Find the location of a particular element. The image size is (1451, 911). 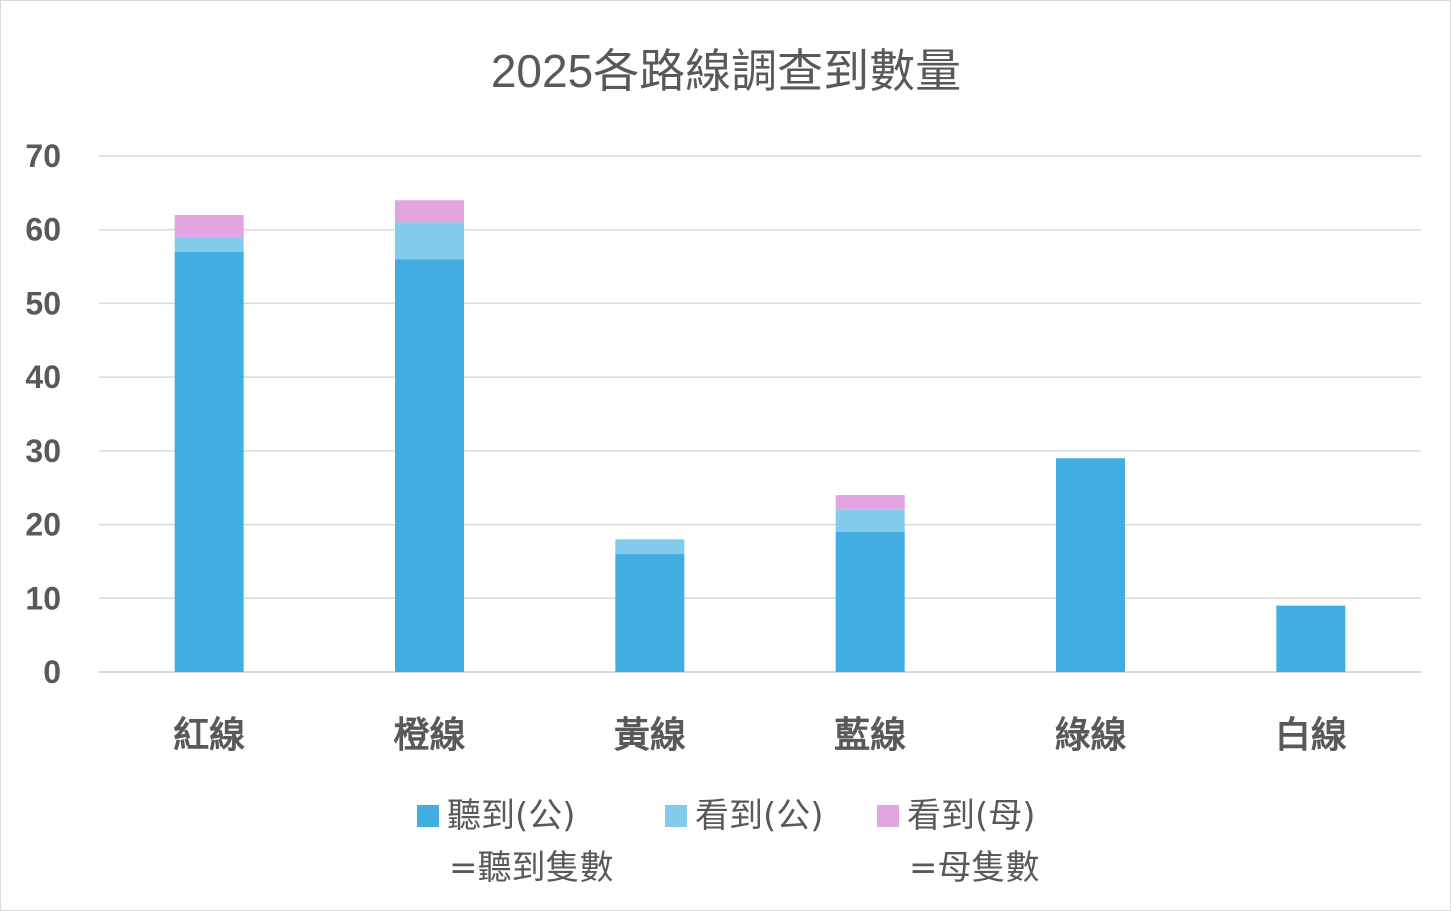

x-tick-label: 藍線 is located at coordinates (870, 735).